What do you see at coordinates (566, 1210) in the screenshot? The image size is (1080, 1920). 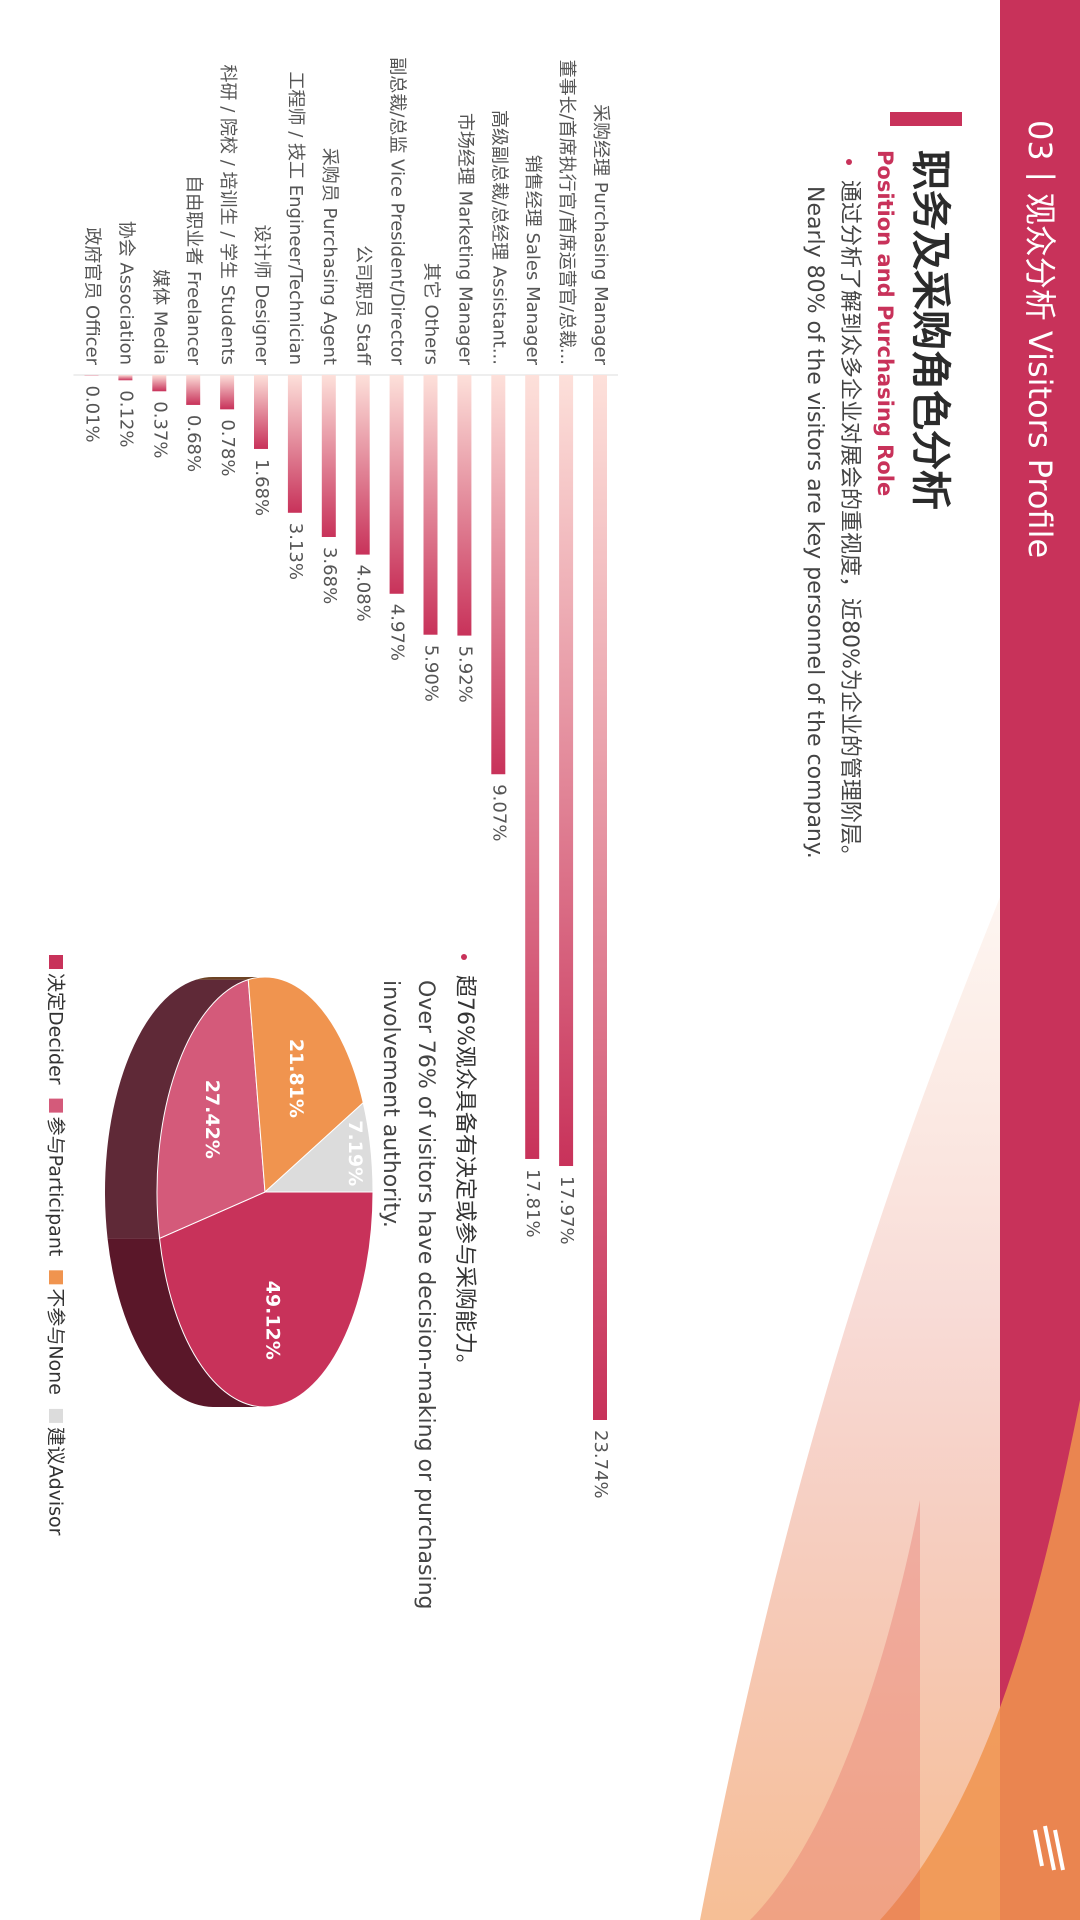 I see `value-label: 17.97%` at bounding box center [566, 1210].